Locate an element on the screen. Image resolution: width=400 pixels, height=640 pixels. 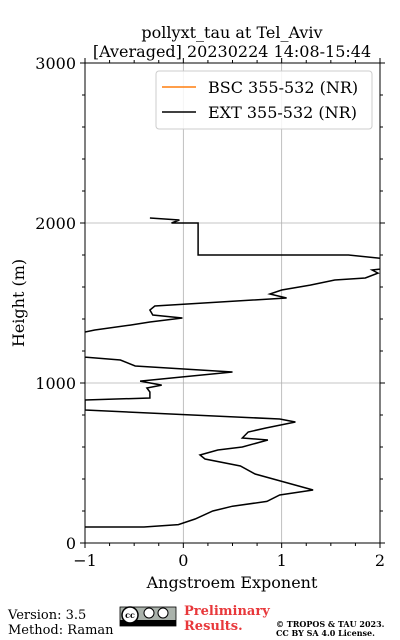
x-tick-label: 2 is located at coordinates (380, 560).